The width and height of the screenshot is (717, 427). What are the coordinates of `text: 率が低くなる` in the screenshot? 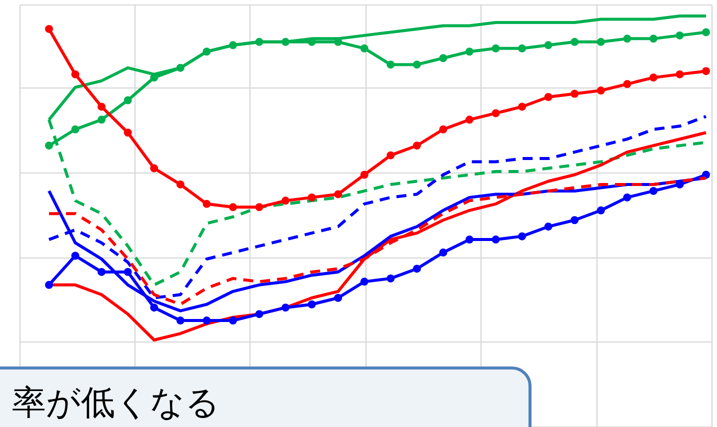 It's located at (116, 403).